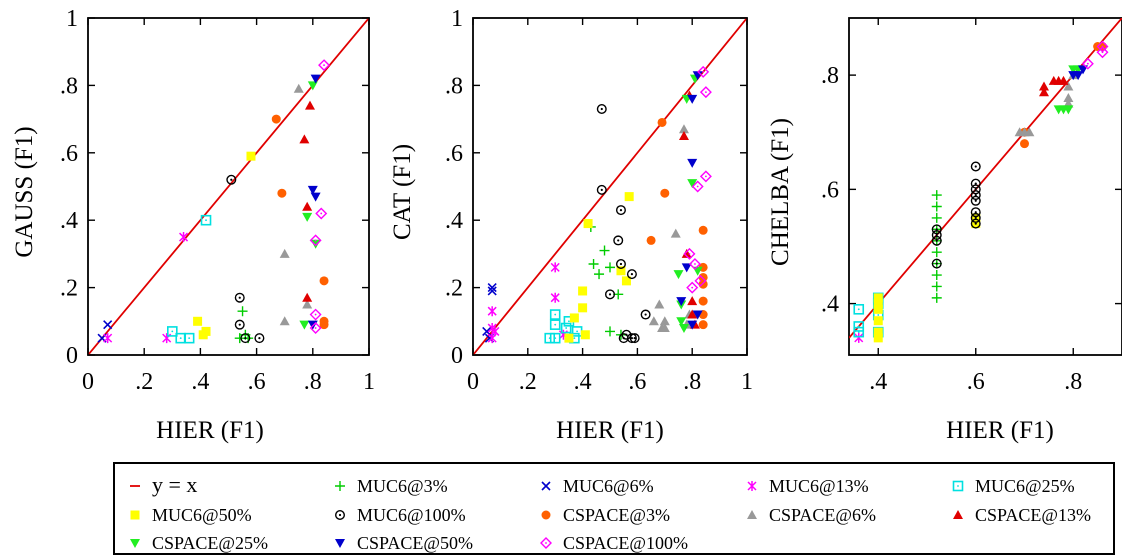  What do you see at coordinates (415, 543) in the screenshot?
I see `legend-label-cs50: CSPACE@50%` at bounding box center [415, 543].